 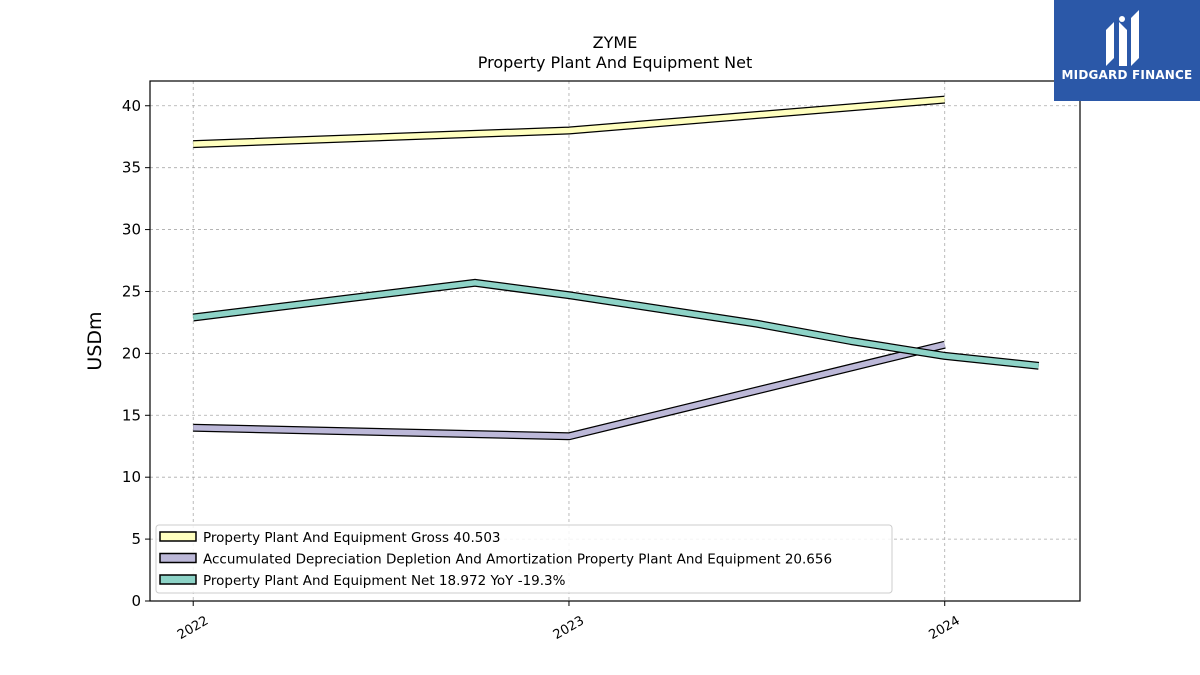 I want to click on y-tick-label: 0, so click(x=136, y=601).